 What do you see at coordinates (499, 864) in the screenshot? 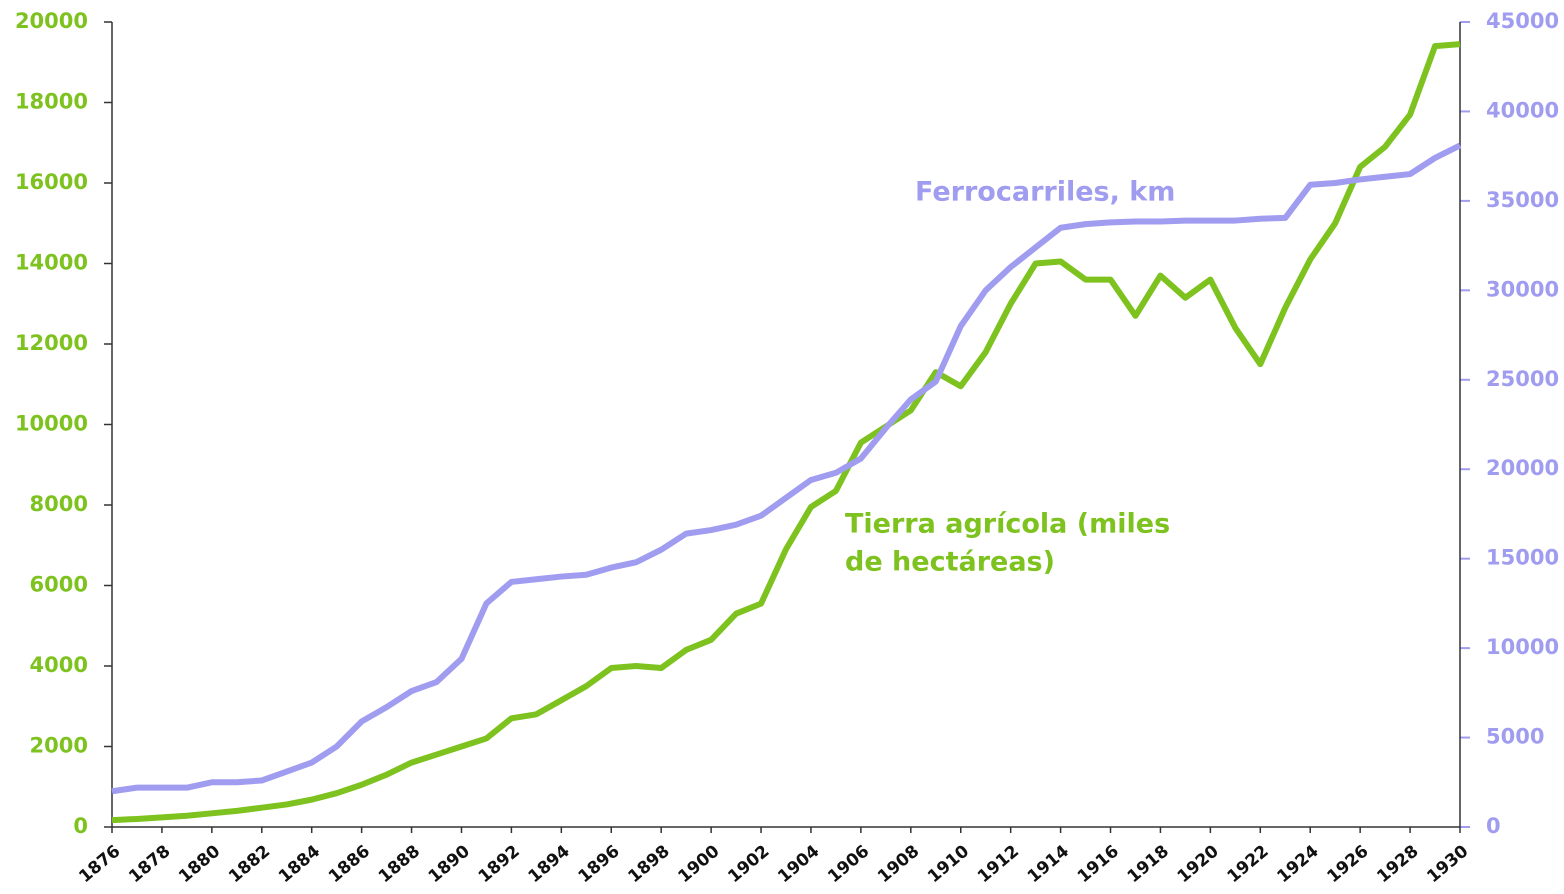
I see `x-tick-label: 1892` at bounding box center [499, 864].